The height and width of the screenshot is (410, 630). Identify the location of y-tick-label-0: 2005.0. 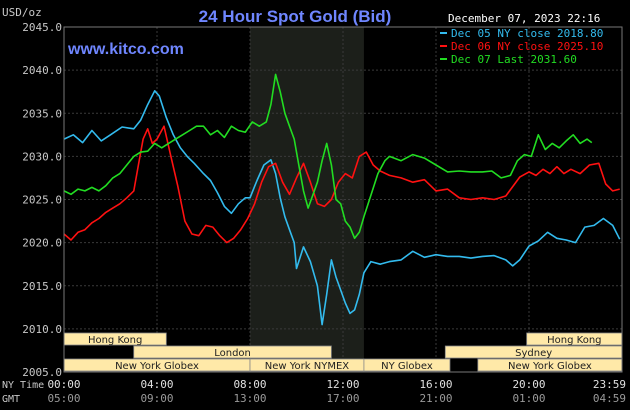
(42, 372).